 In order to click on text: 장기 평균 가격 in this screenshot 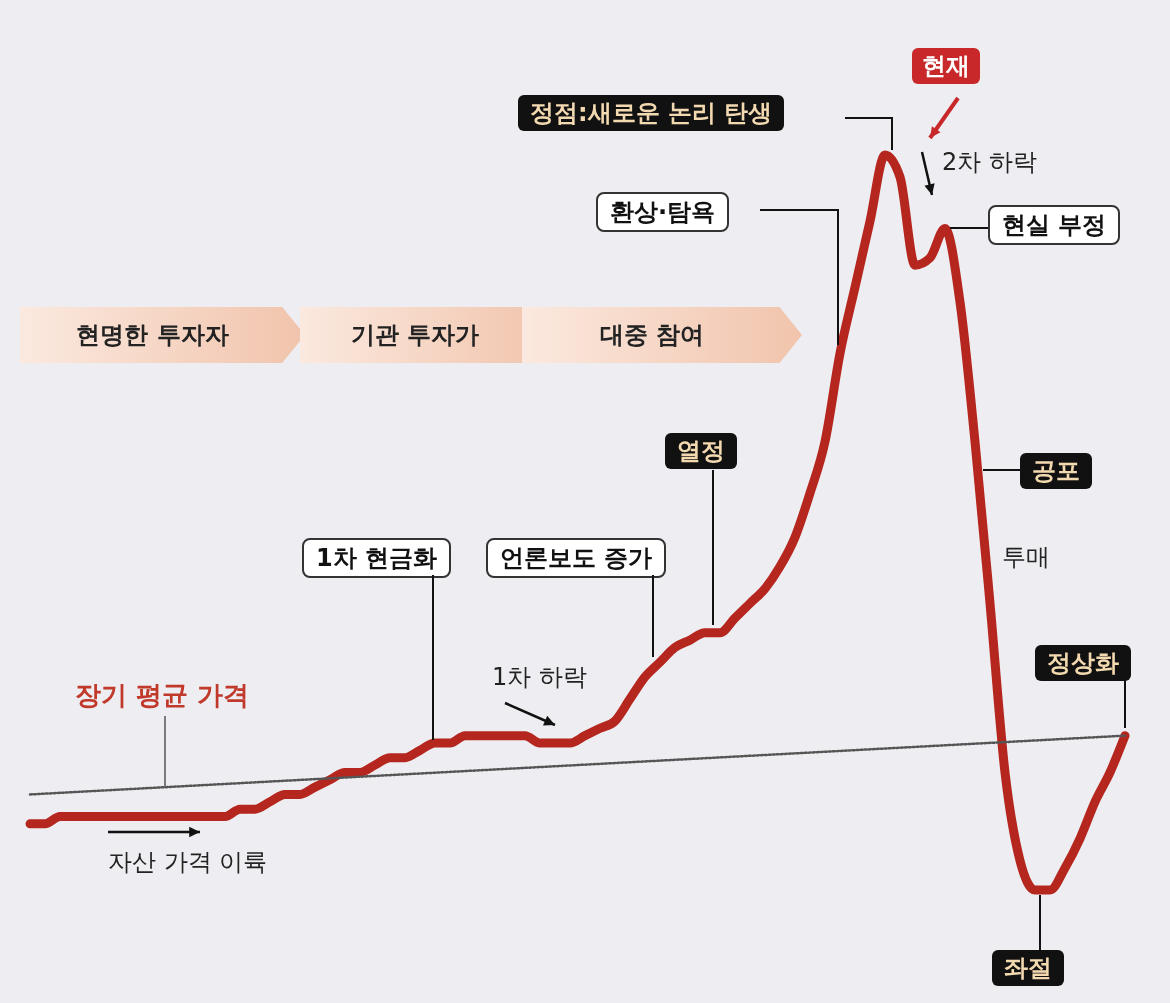, I will do `click(162, 695)`.